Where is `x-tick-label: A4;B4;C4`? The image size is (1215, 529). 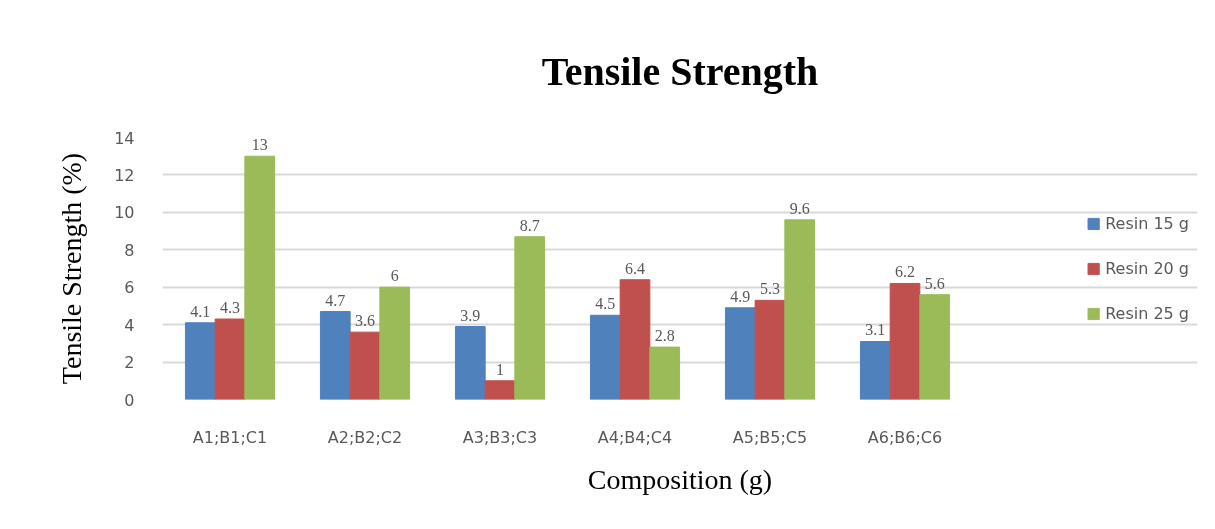 x-tick-label: A4;B4;C4 is located at coordinates (635, 437).